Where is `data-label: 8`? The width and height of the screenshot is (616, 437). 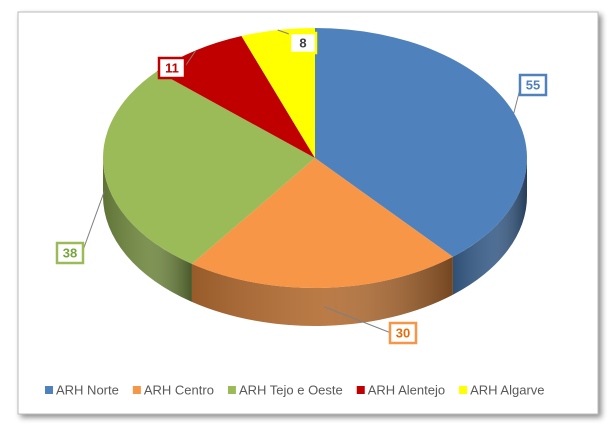 data-label: 8 is located at coordinates (302, 42).